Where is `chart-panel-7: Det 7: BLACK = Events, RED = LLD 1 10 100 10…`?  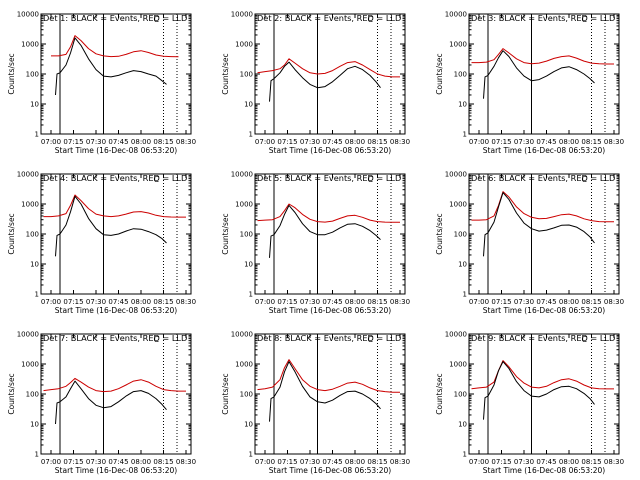
chart-panel-7: Det 7: BLACK = Events, RED = LLD 1 10 100 10… is located at coordinates (101, 403).